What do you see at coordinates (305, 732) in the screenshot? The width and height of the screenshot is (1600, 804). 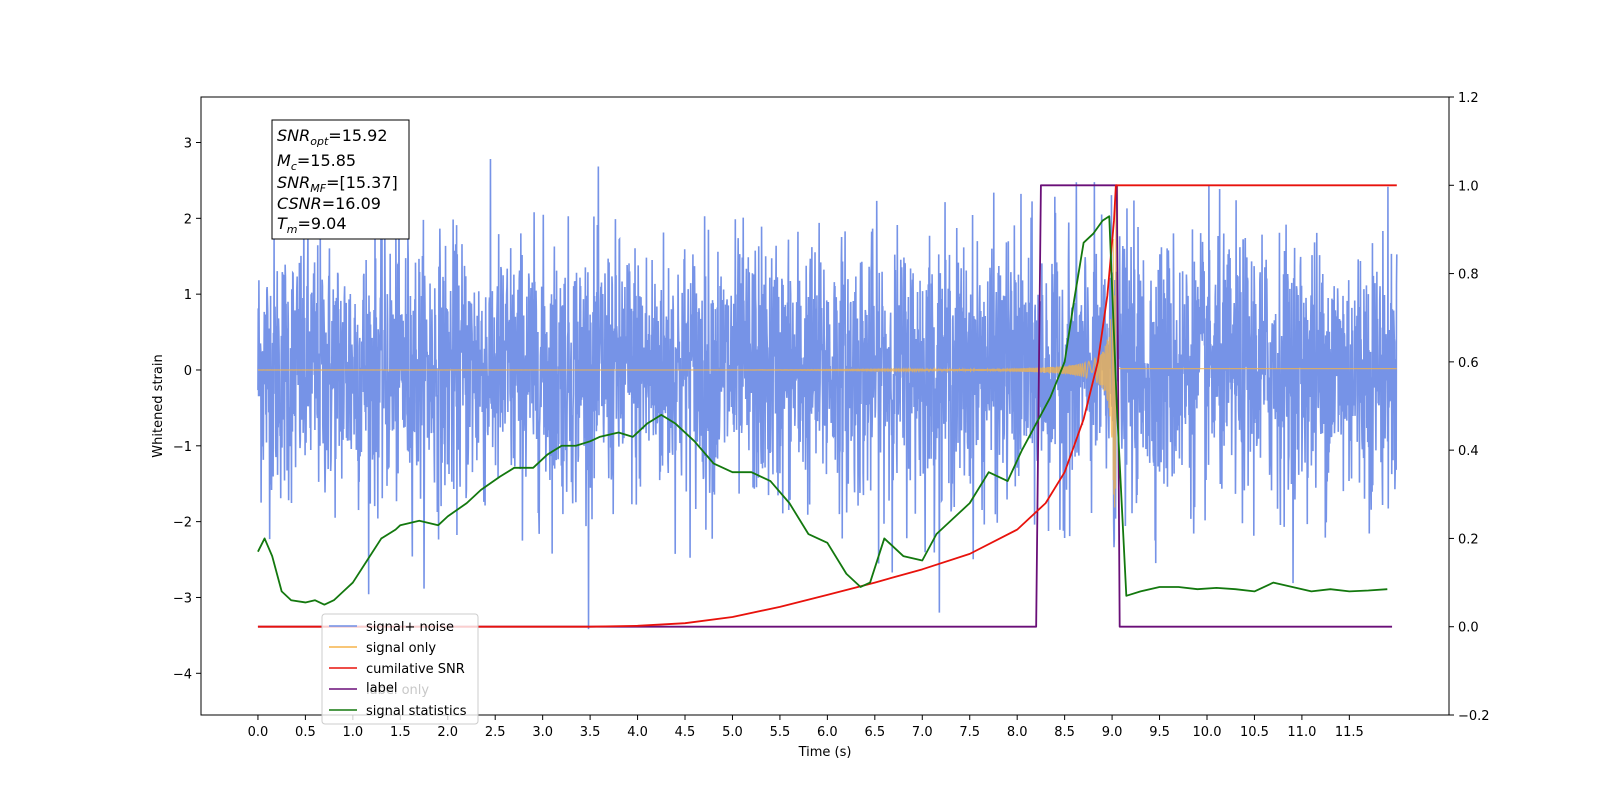 I see `x-tick-label: 0.5` at bounding box center [305, 732].